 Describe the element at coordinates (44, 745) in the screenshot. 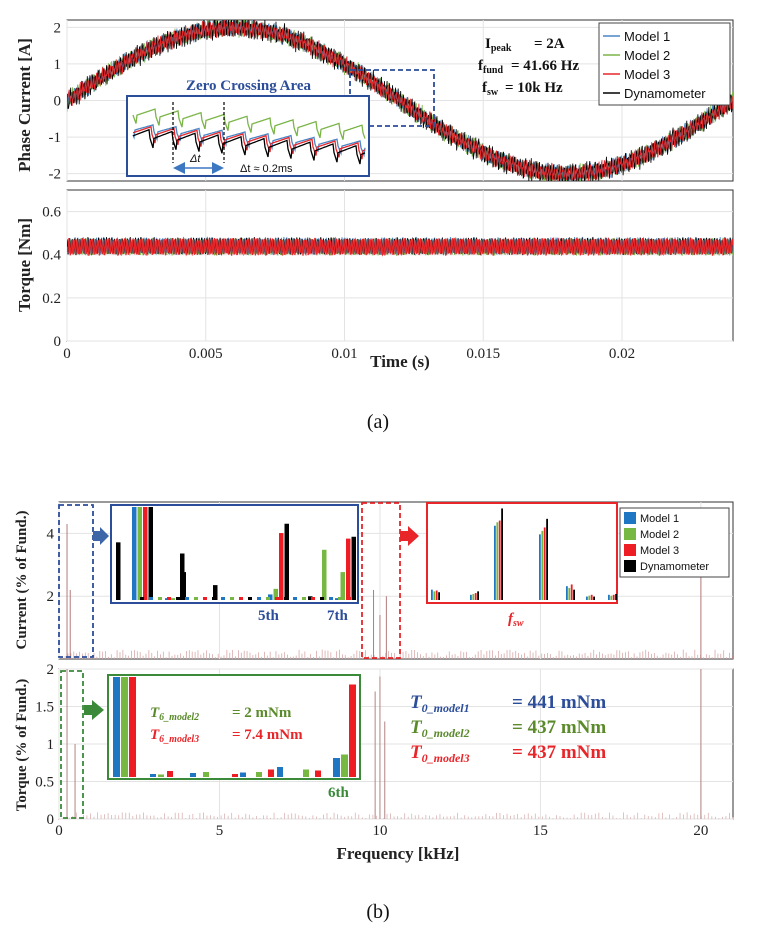

I see `torque-spectrum-y-ticks: 2 1.5 1 0.5 0` at that location.